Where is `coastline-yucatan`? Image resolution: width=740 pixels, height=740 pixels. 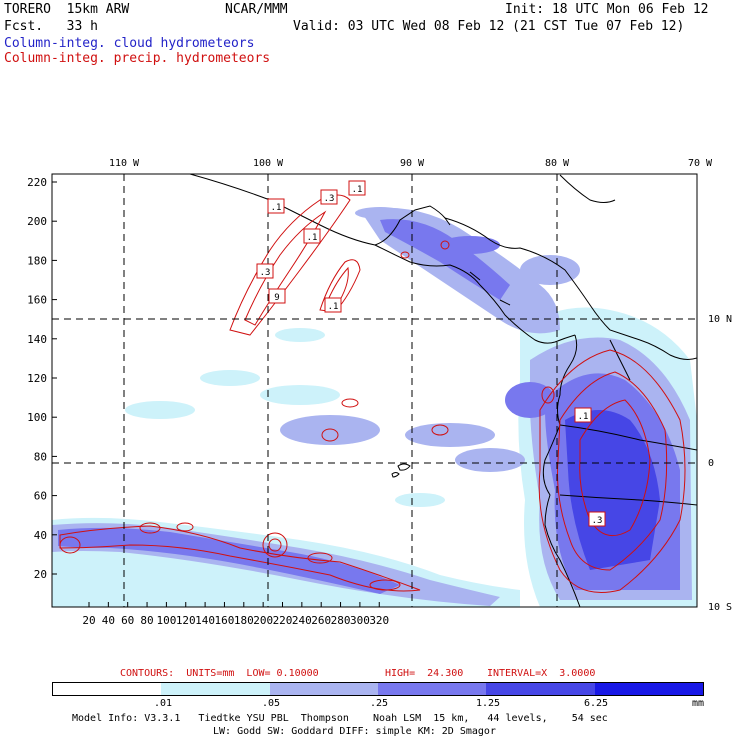
coastline-yucatan is located at coordinates (587, 188).